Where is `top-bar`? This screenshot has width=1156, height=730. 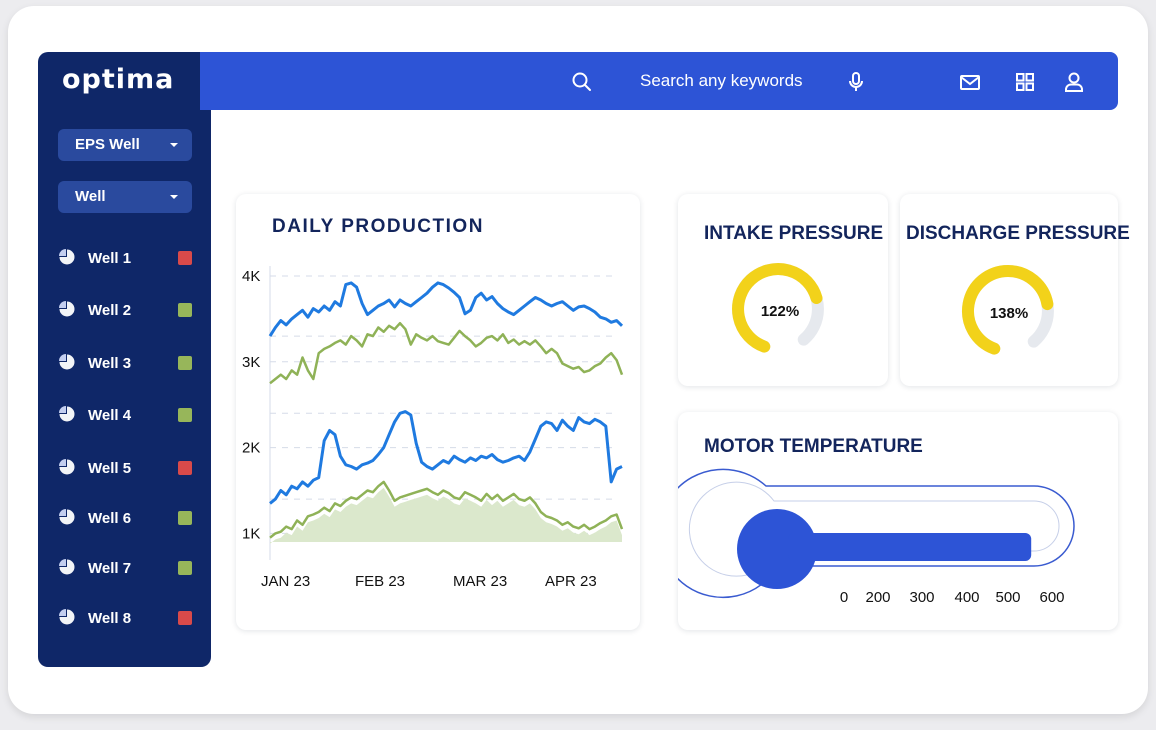 top-bar is located at coordinates (659, 81).